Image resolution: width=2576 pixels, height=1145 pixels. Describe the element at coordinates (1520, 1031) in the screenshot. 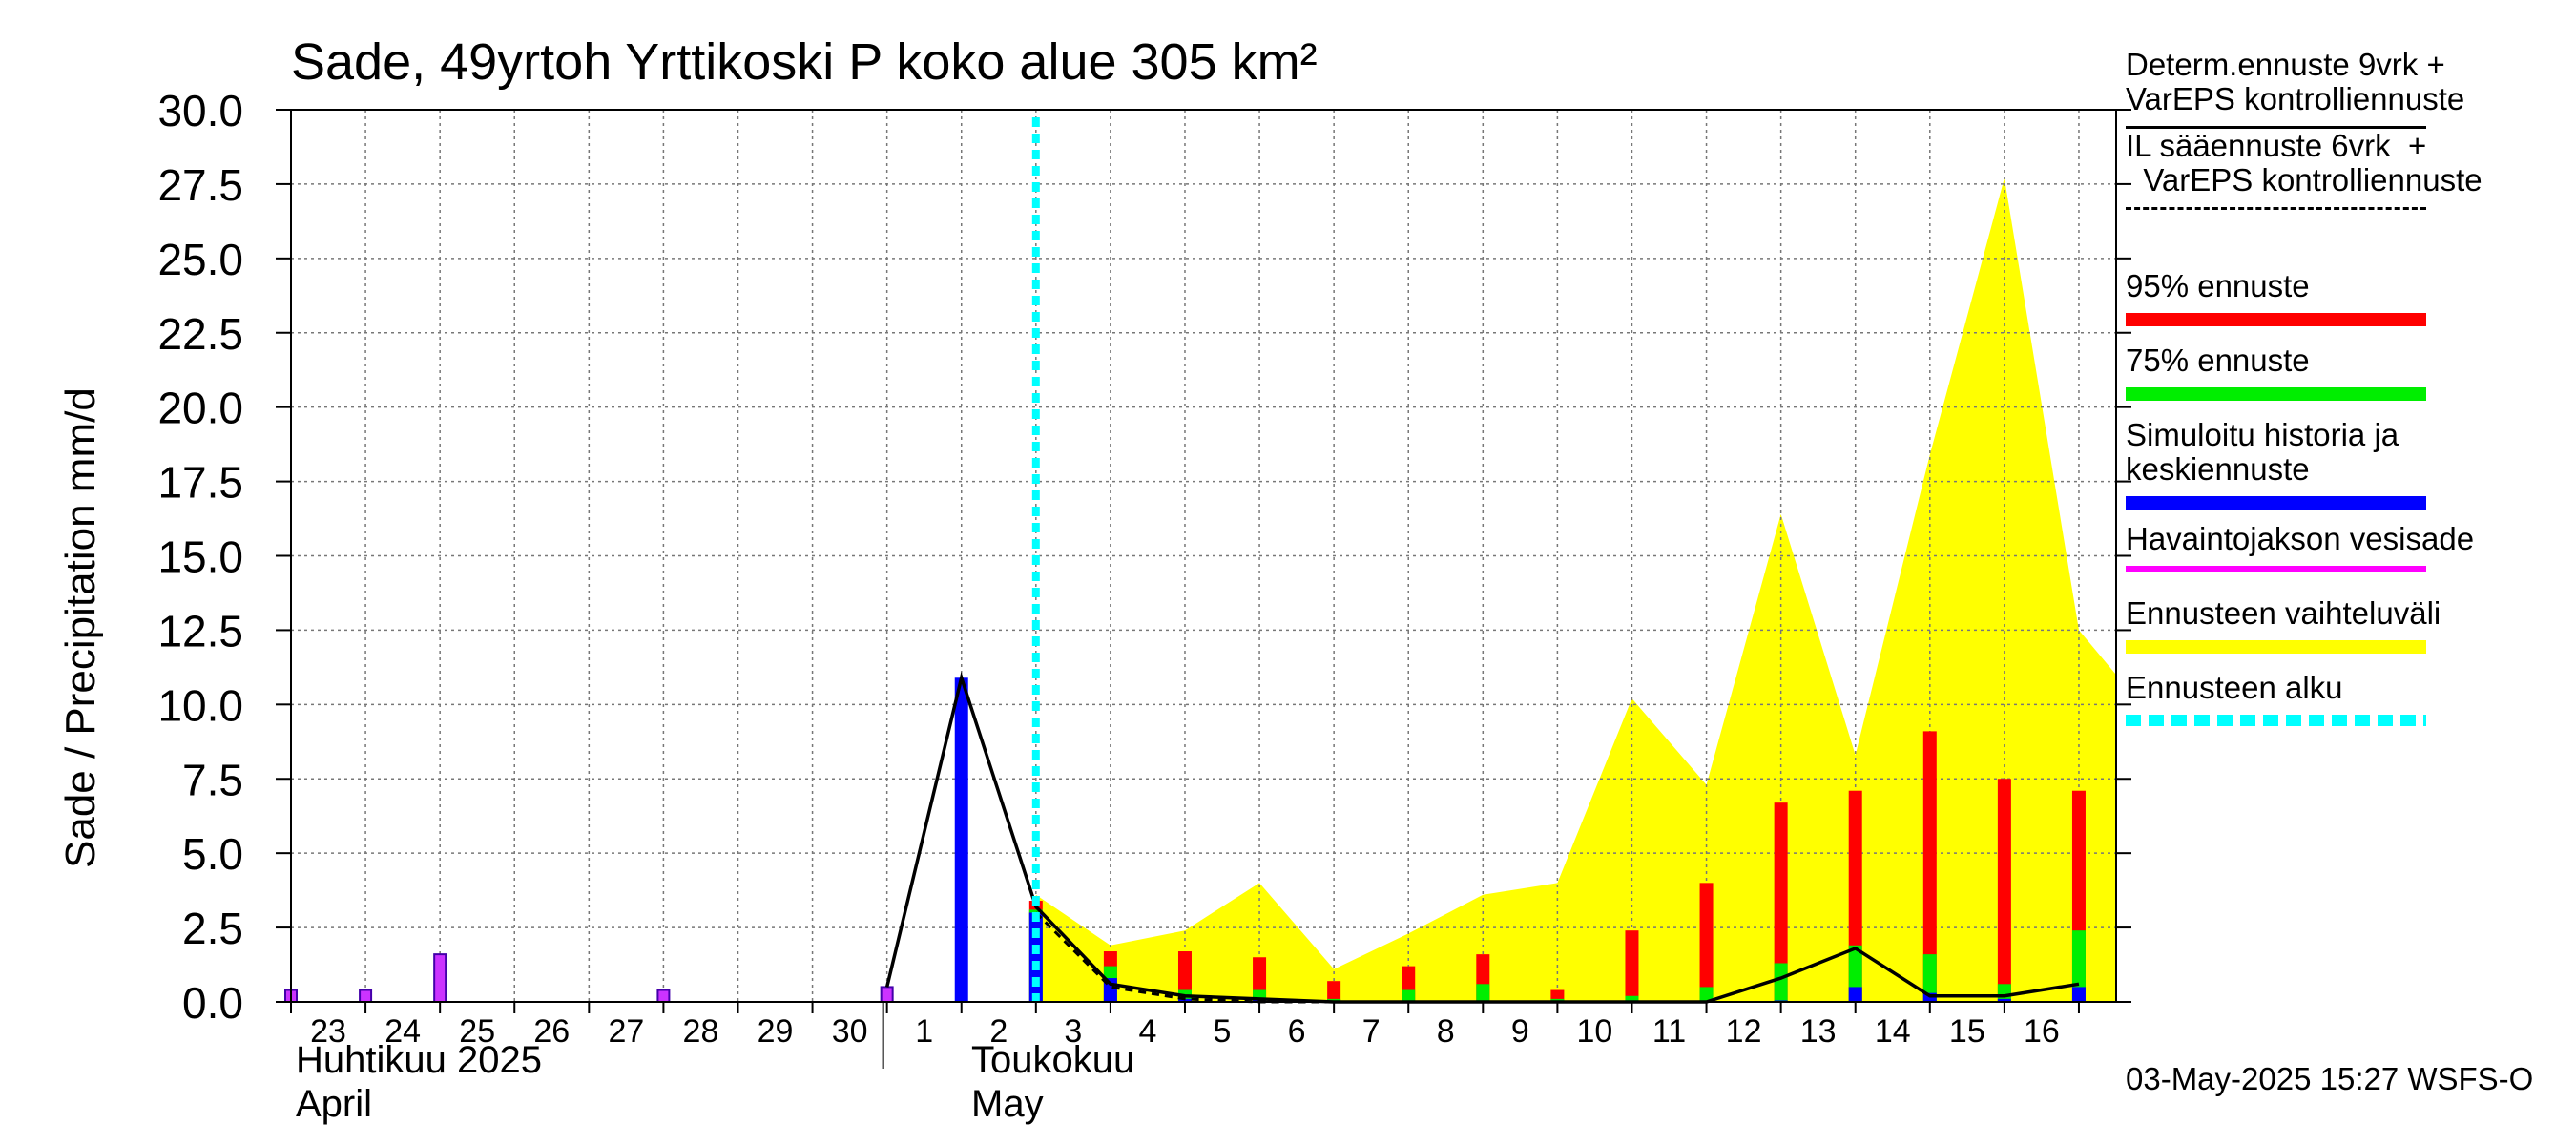

I see `x-day-label: 9` at that location.